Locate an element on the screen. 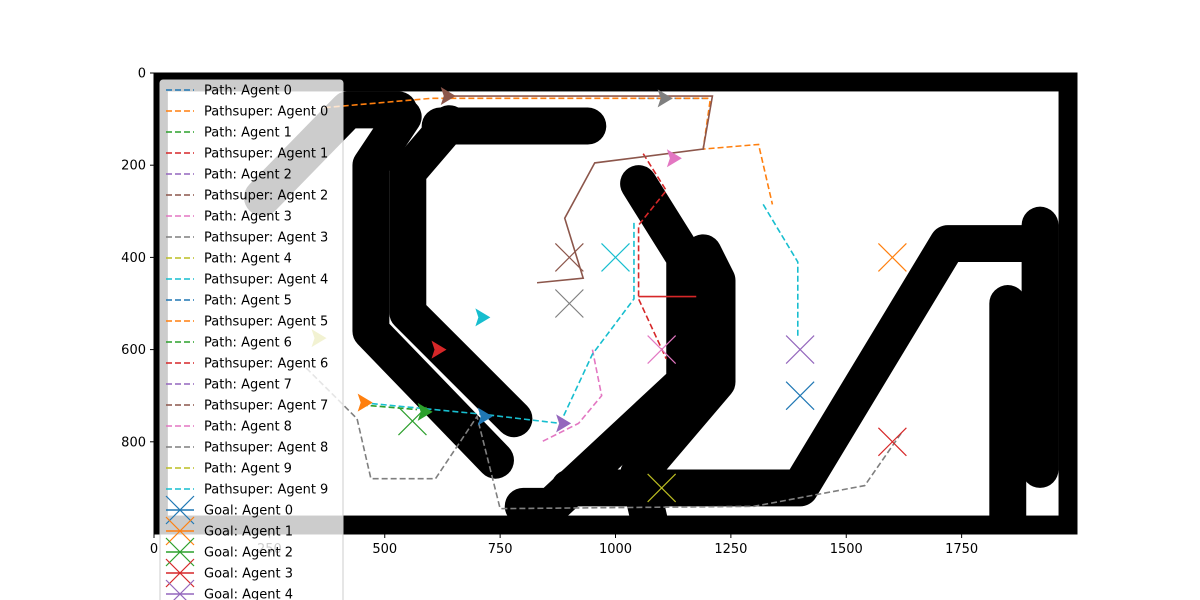 Image resolution: width=1200 pixels, height=600 pixels. y-axis: 0 200 400 600 800 is located at coordinates (137, 258).